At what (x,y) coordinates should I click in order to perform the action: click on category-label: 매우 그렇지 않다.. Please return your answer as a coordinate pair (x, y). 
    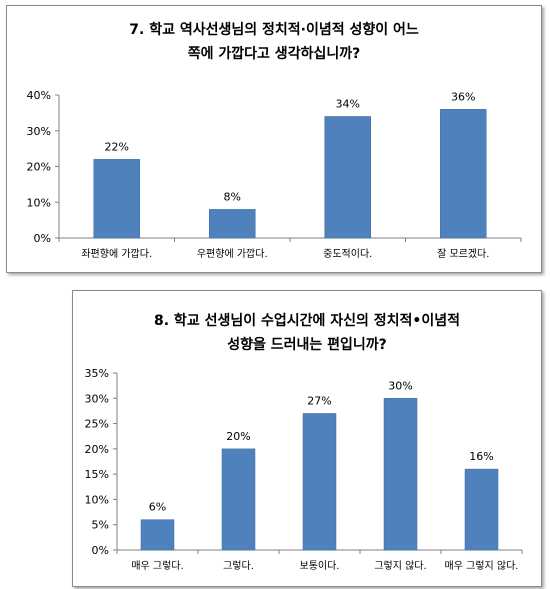
    Looking at the image, I should click on (482, 565).